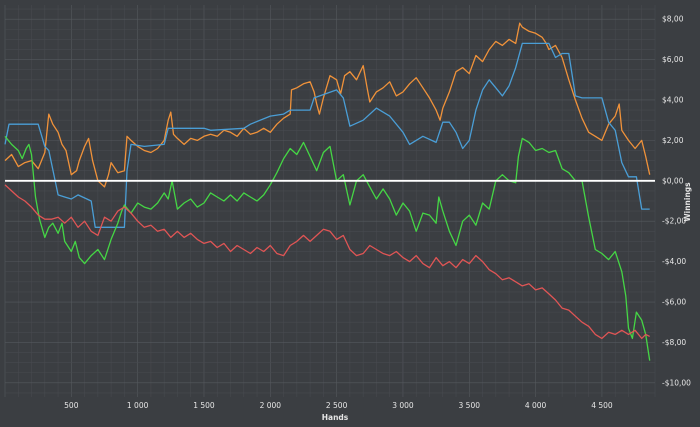 This screenshot has height=427, width=700. Describe the element at coordinates (687, 202) in the screenshot. I see `y-axis-title: Winnings` at that location.